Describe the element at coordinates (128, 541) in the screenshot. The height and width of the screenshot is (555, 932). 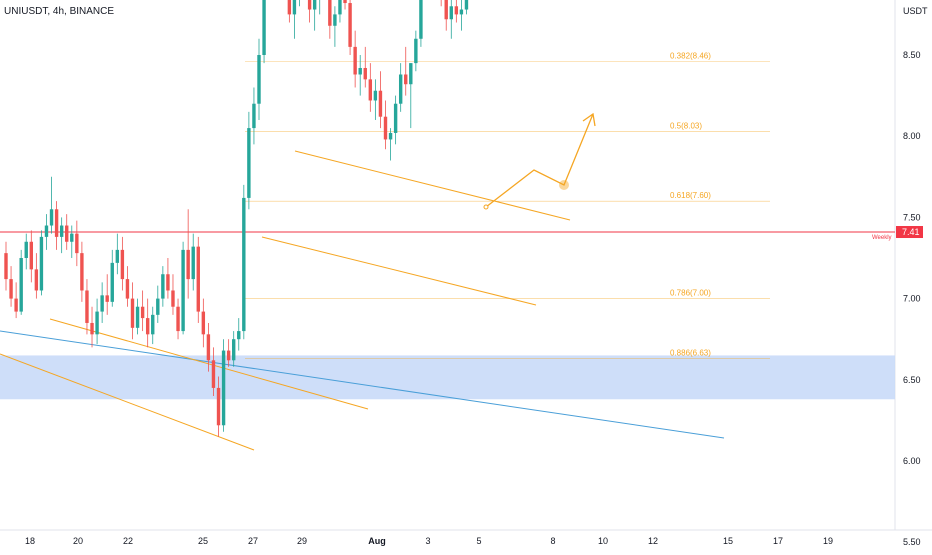
I see `x-tick-label: 22` at that location.